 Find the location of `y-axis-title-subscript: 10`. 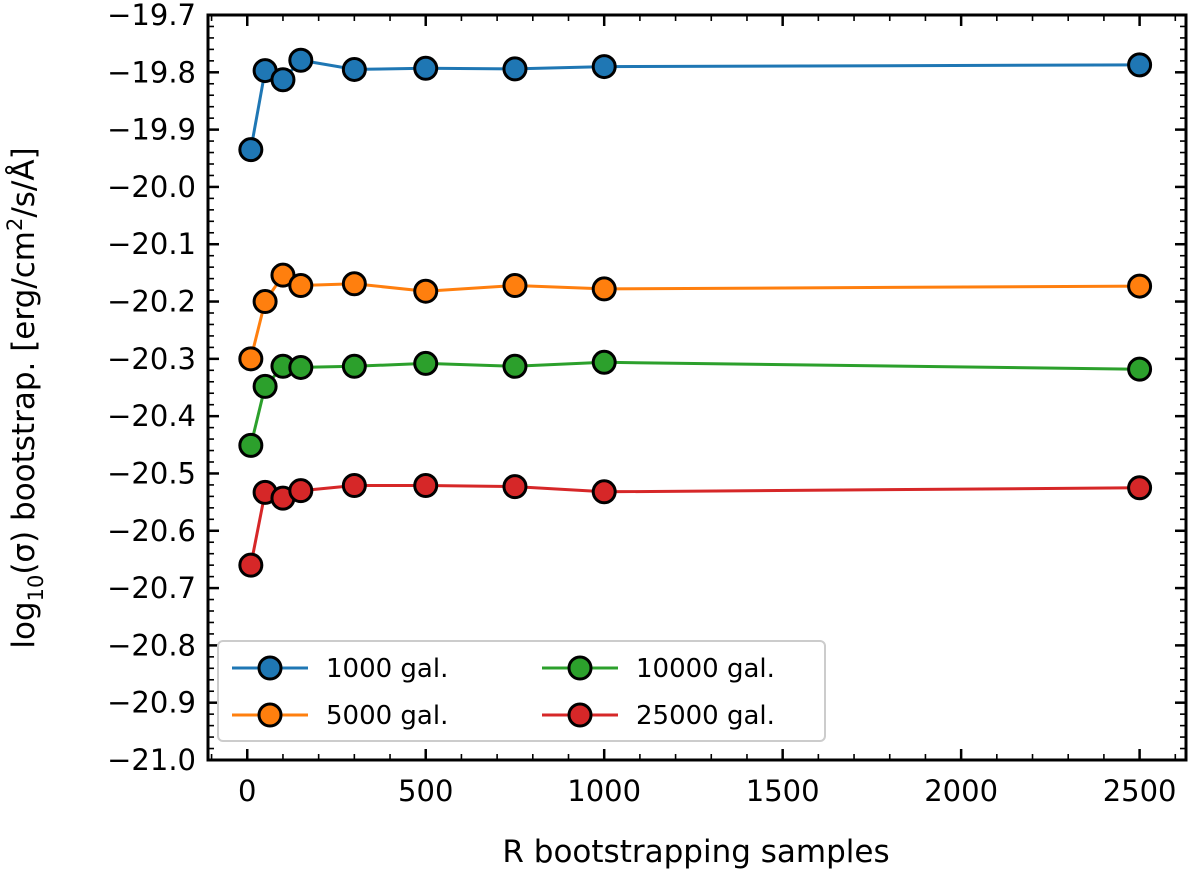

y-axis-title-subscript: 10 is located at coordinates (36, 588).